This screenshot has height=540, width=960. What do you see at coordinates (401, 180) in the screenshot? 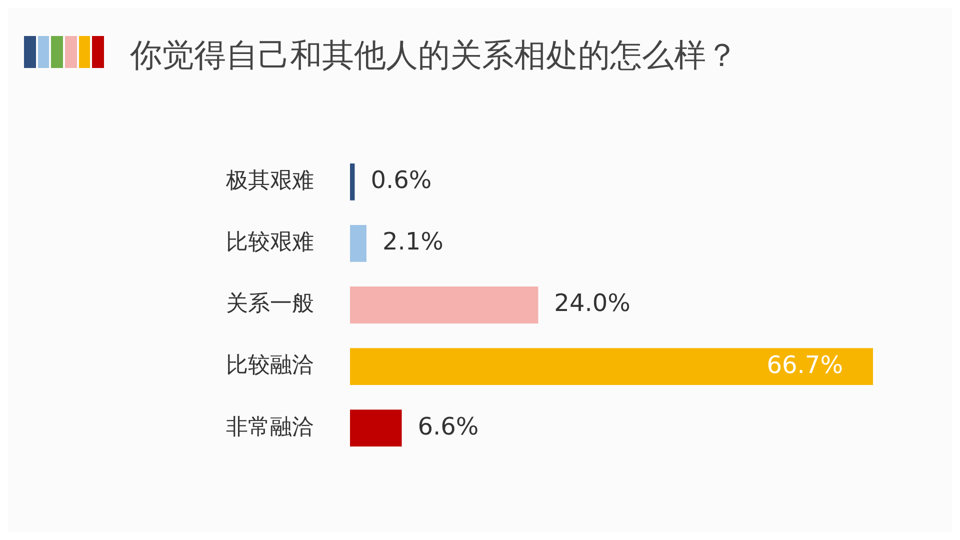
I see `data-label: 0.6%` at bounding box center [401, 180].